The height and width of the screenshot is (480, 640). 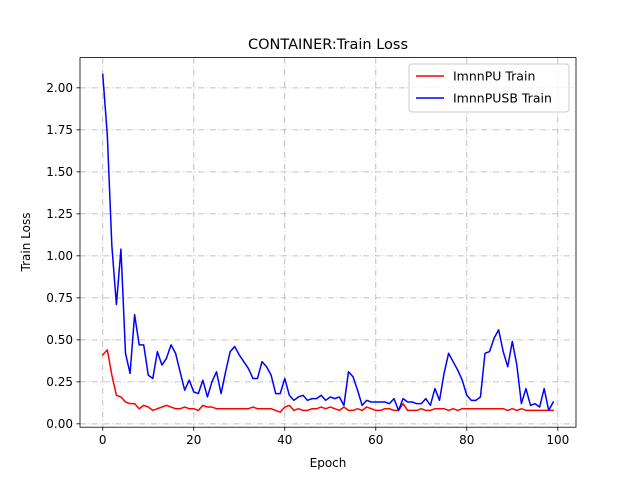 I want to click on x-axis-label: Epoch, so click(x=328, y=463).